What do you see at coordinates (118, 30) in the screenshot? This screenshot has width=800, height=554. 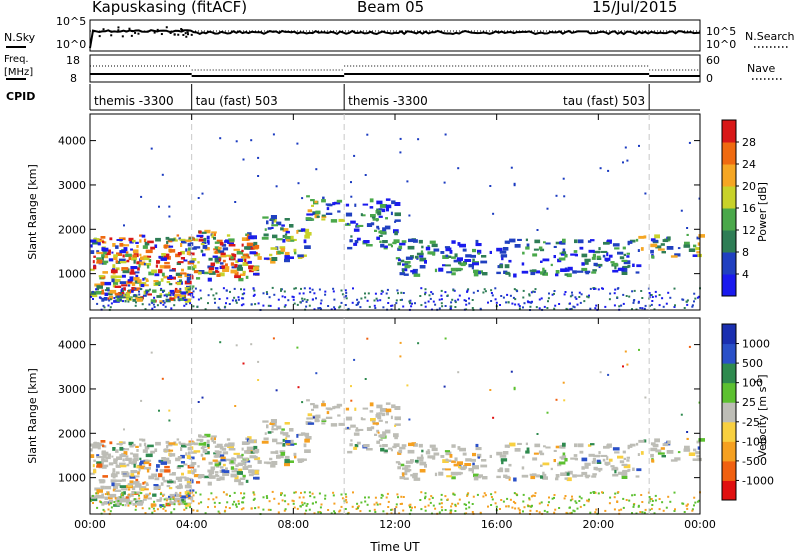 I see `nsky-point` at bounding box center [118, 30].